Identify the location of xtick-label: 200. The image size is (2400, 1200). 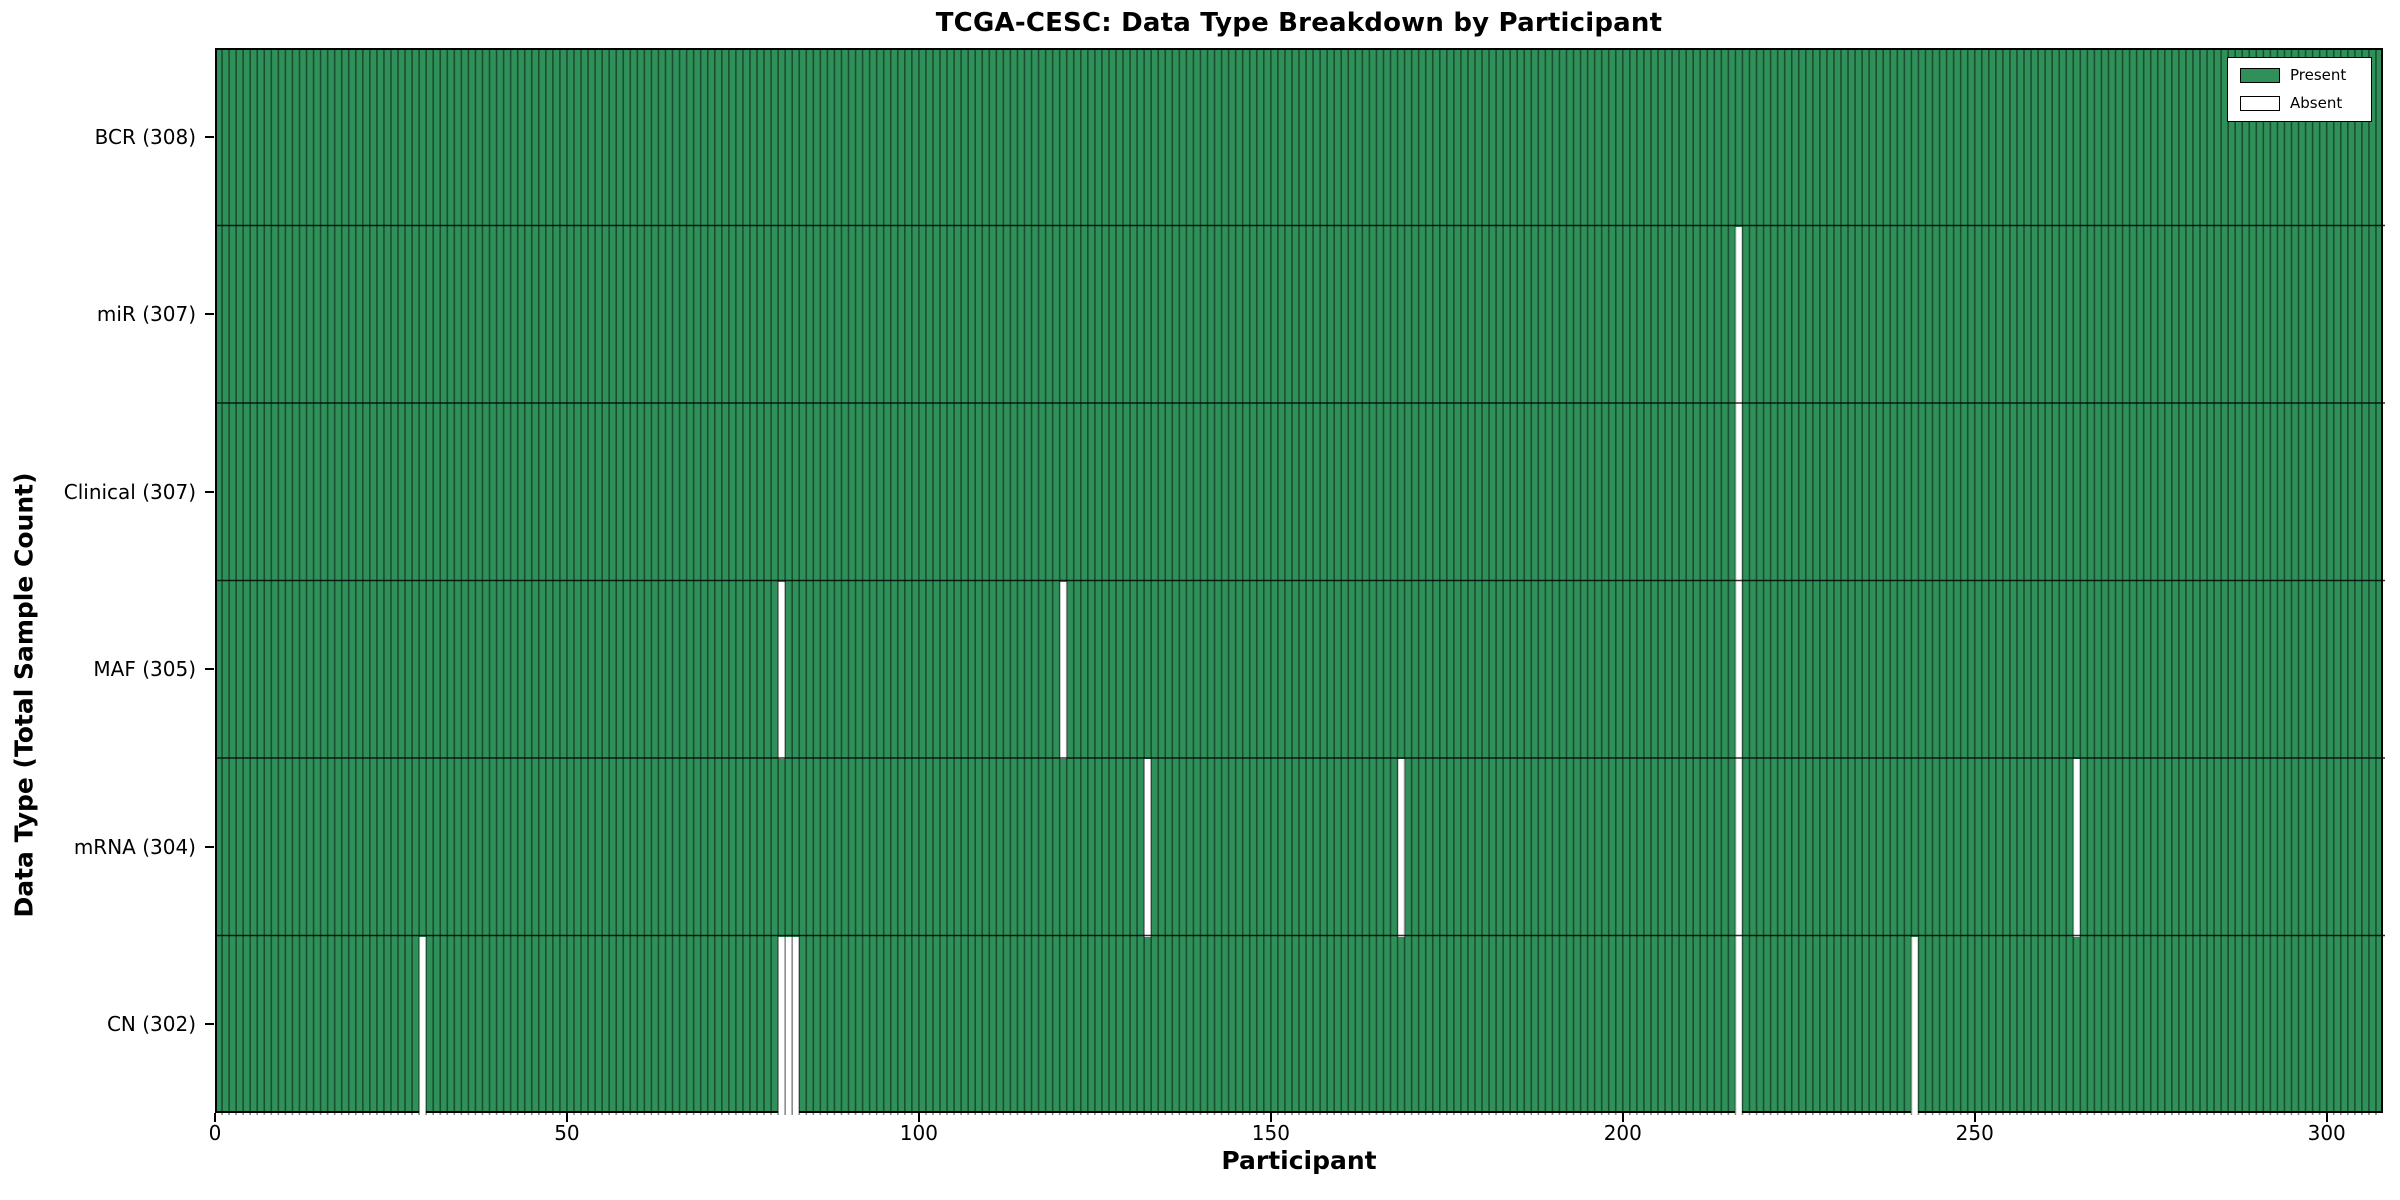
(1622, 1133).